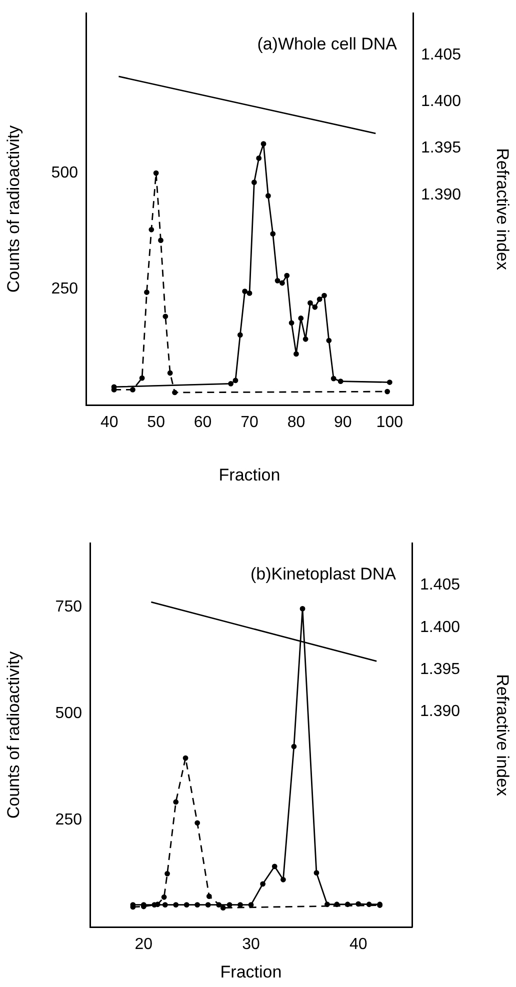  Describe the element at coordinates (296, 423) in the screenshot. I see `x-tick-label: 80` at that location.